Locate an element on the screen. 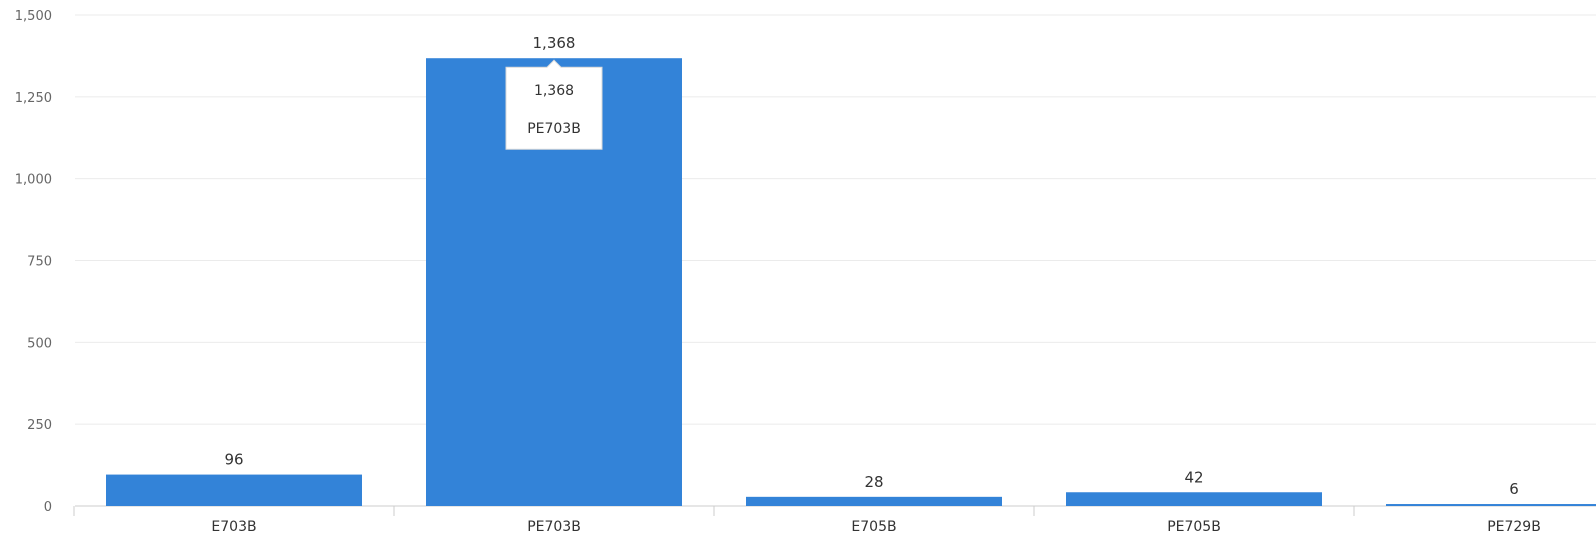  y-tick-label: 1,250 is located at coordinates (33, 98).